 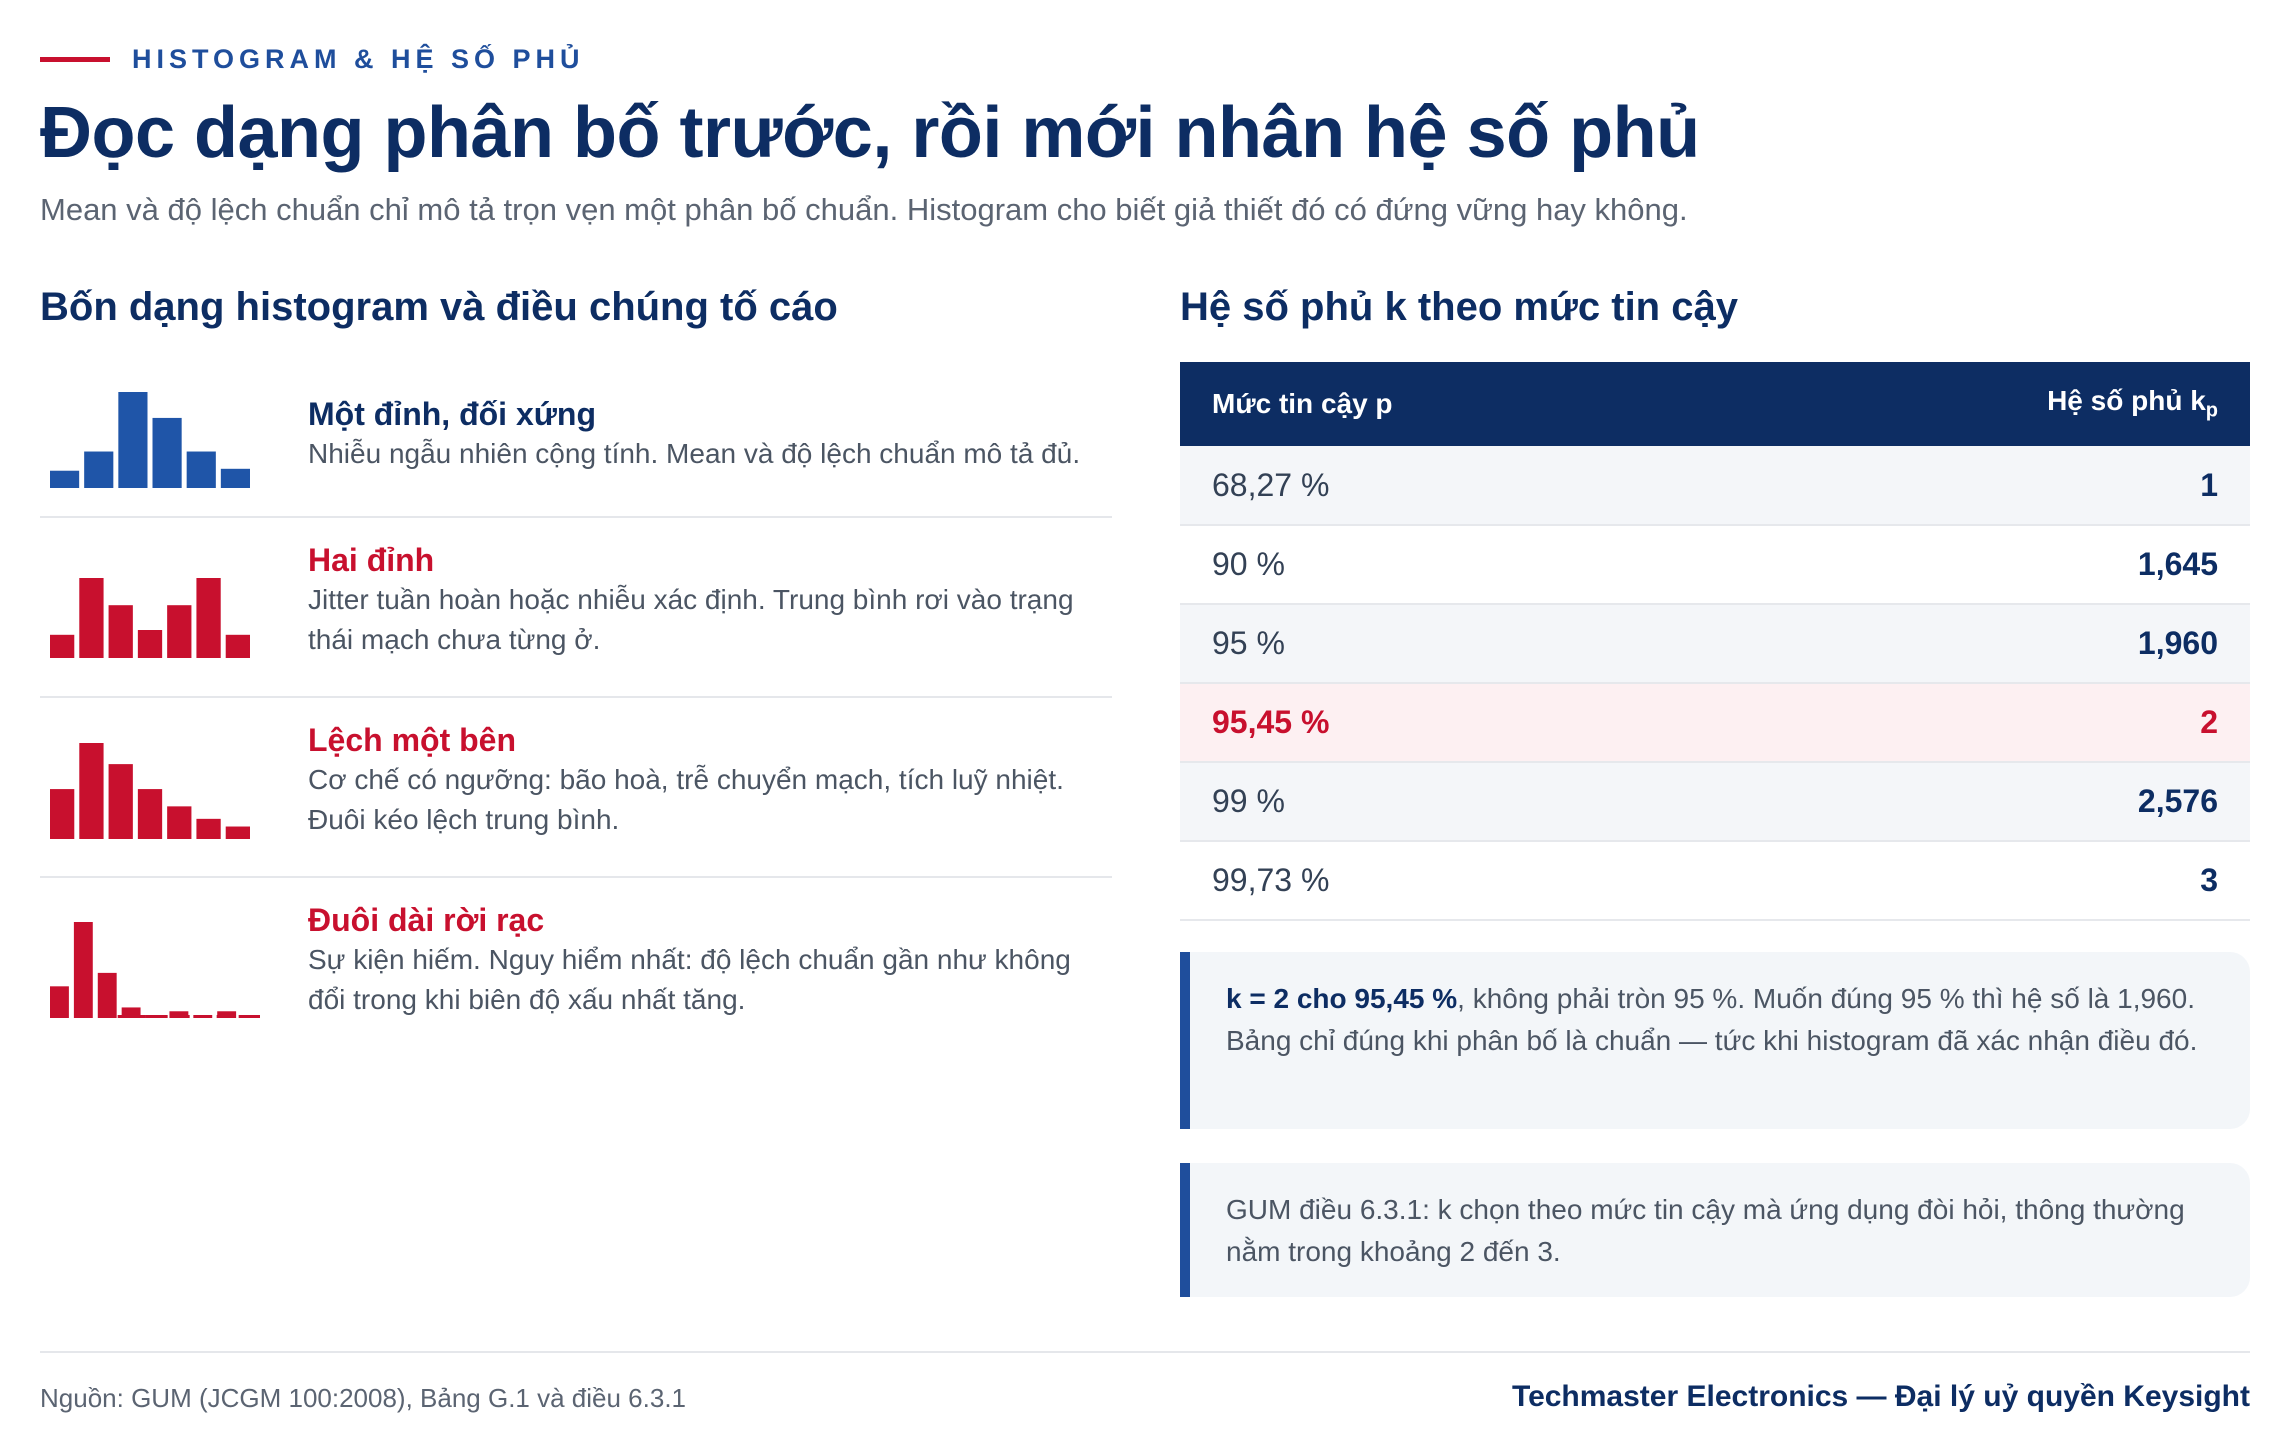 What do you see at coordinates (75, 59) in the screenshot?
I see `eyebrow-accent-line` at bounding box center [75, 59].